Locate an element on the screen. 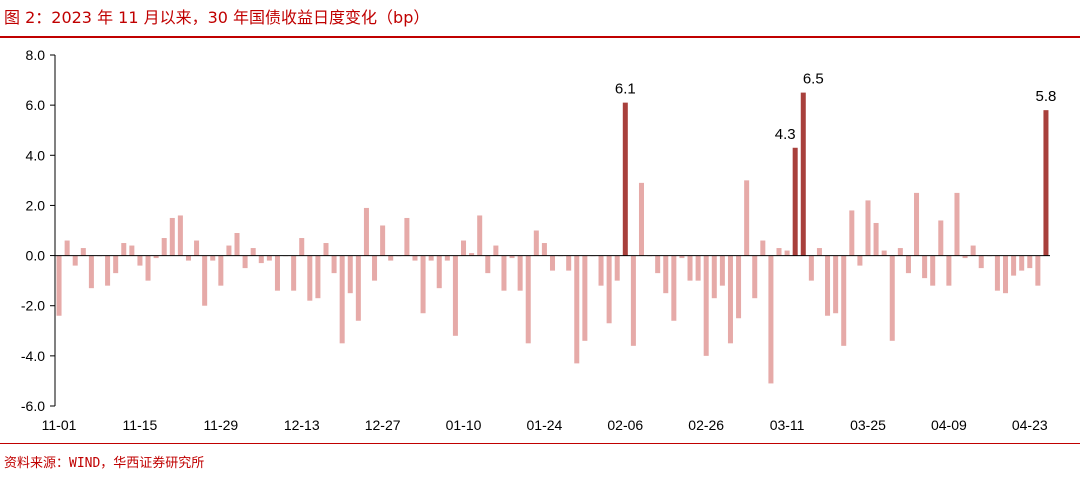 This screenshot has height=478, width=1080. data-labels: 6.1 4.3 6.5 5.8 is located at coordinates (836, 107).